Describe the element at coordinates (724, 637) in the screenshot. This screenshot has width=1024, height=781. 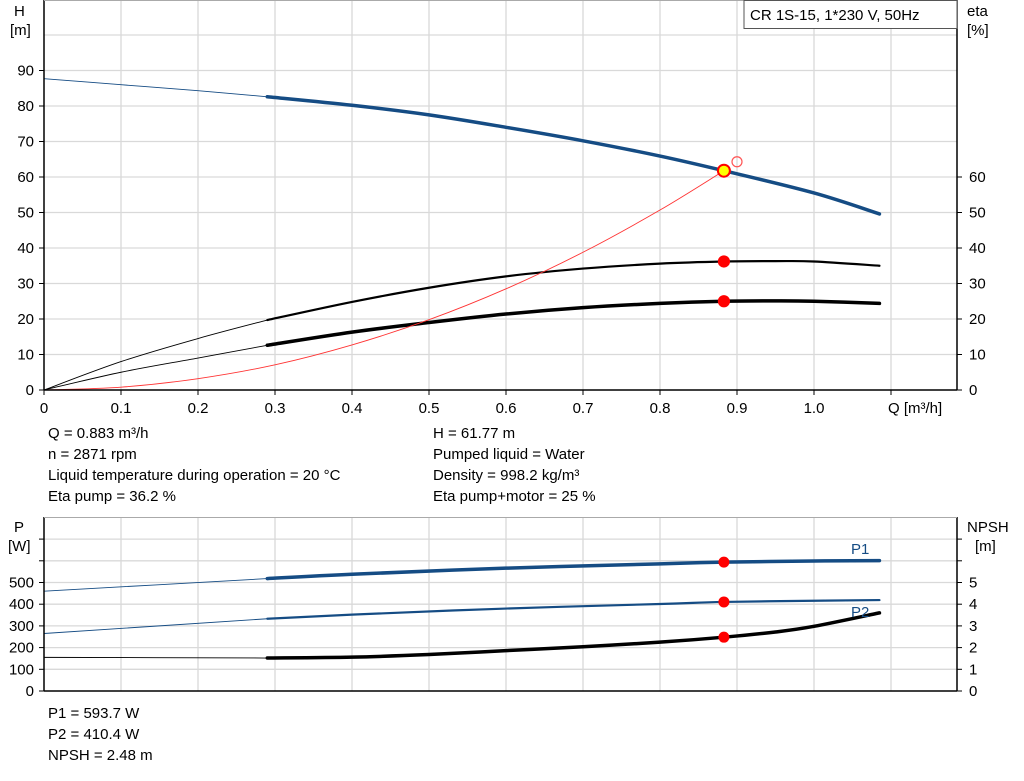
I see `marker-NPSH-point` at that location.